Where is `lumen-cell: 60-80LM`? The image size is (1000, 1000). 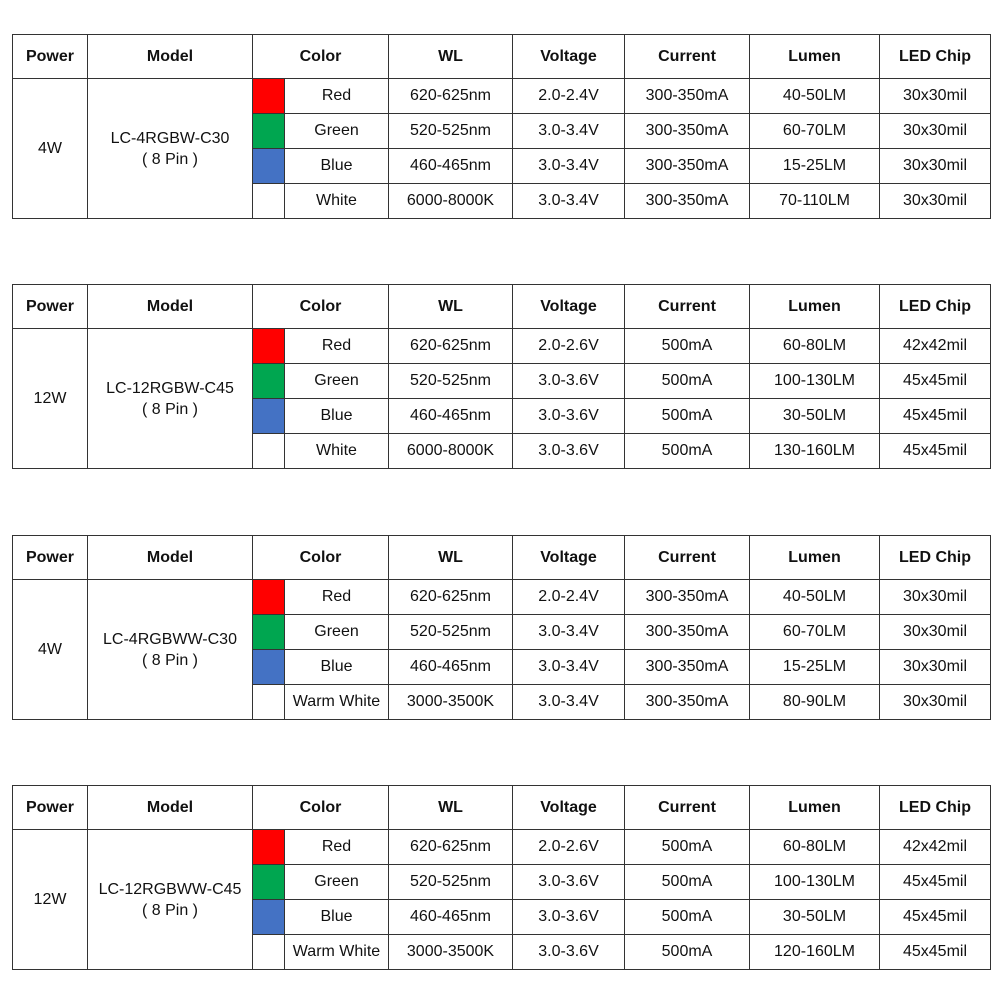 lumen-cell: 60-80LM is located at coordinates (814, 346).